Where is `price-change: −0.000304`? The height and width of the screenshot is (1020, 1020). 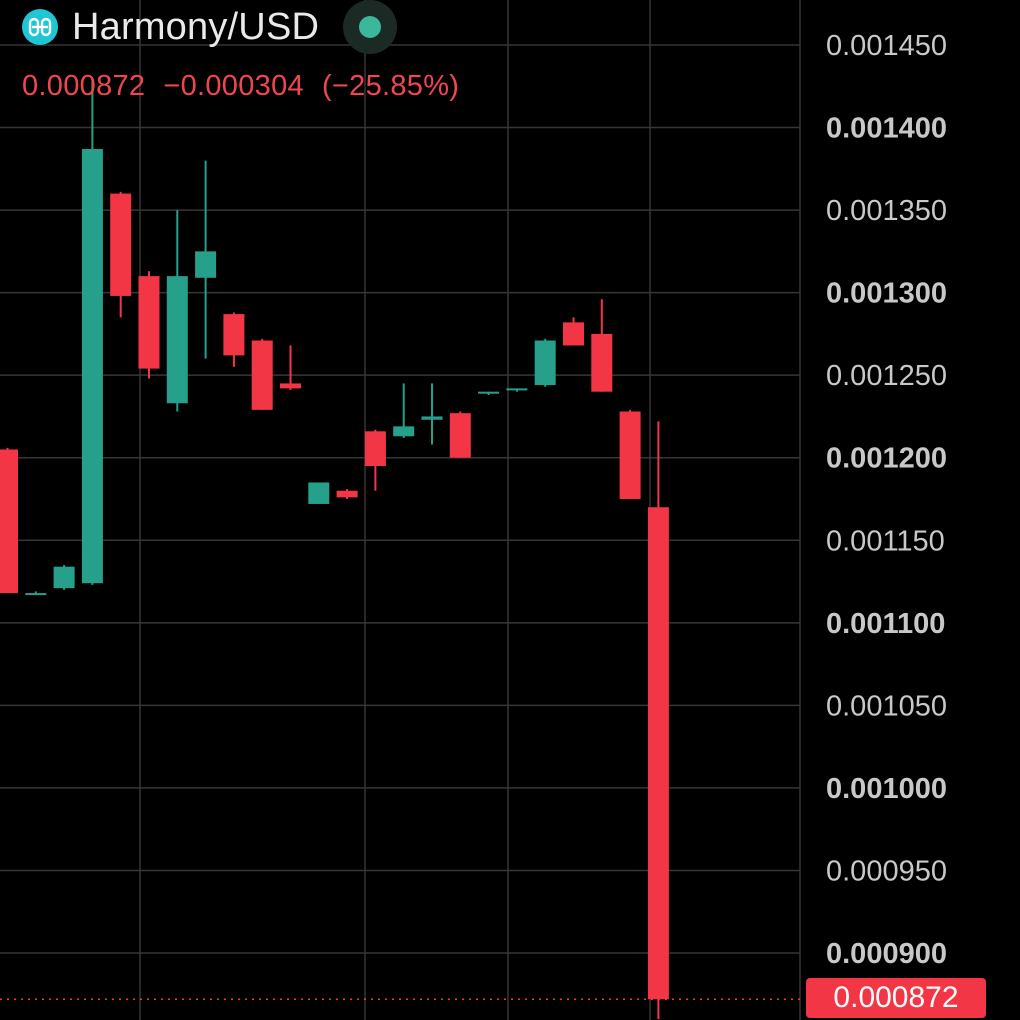
price-change: −0.000304 is located at coordinates (233, 86).